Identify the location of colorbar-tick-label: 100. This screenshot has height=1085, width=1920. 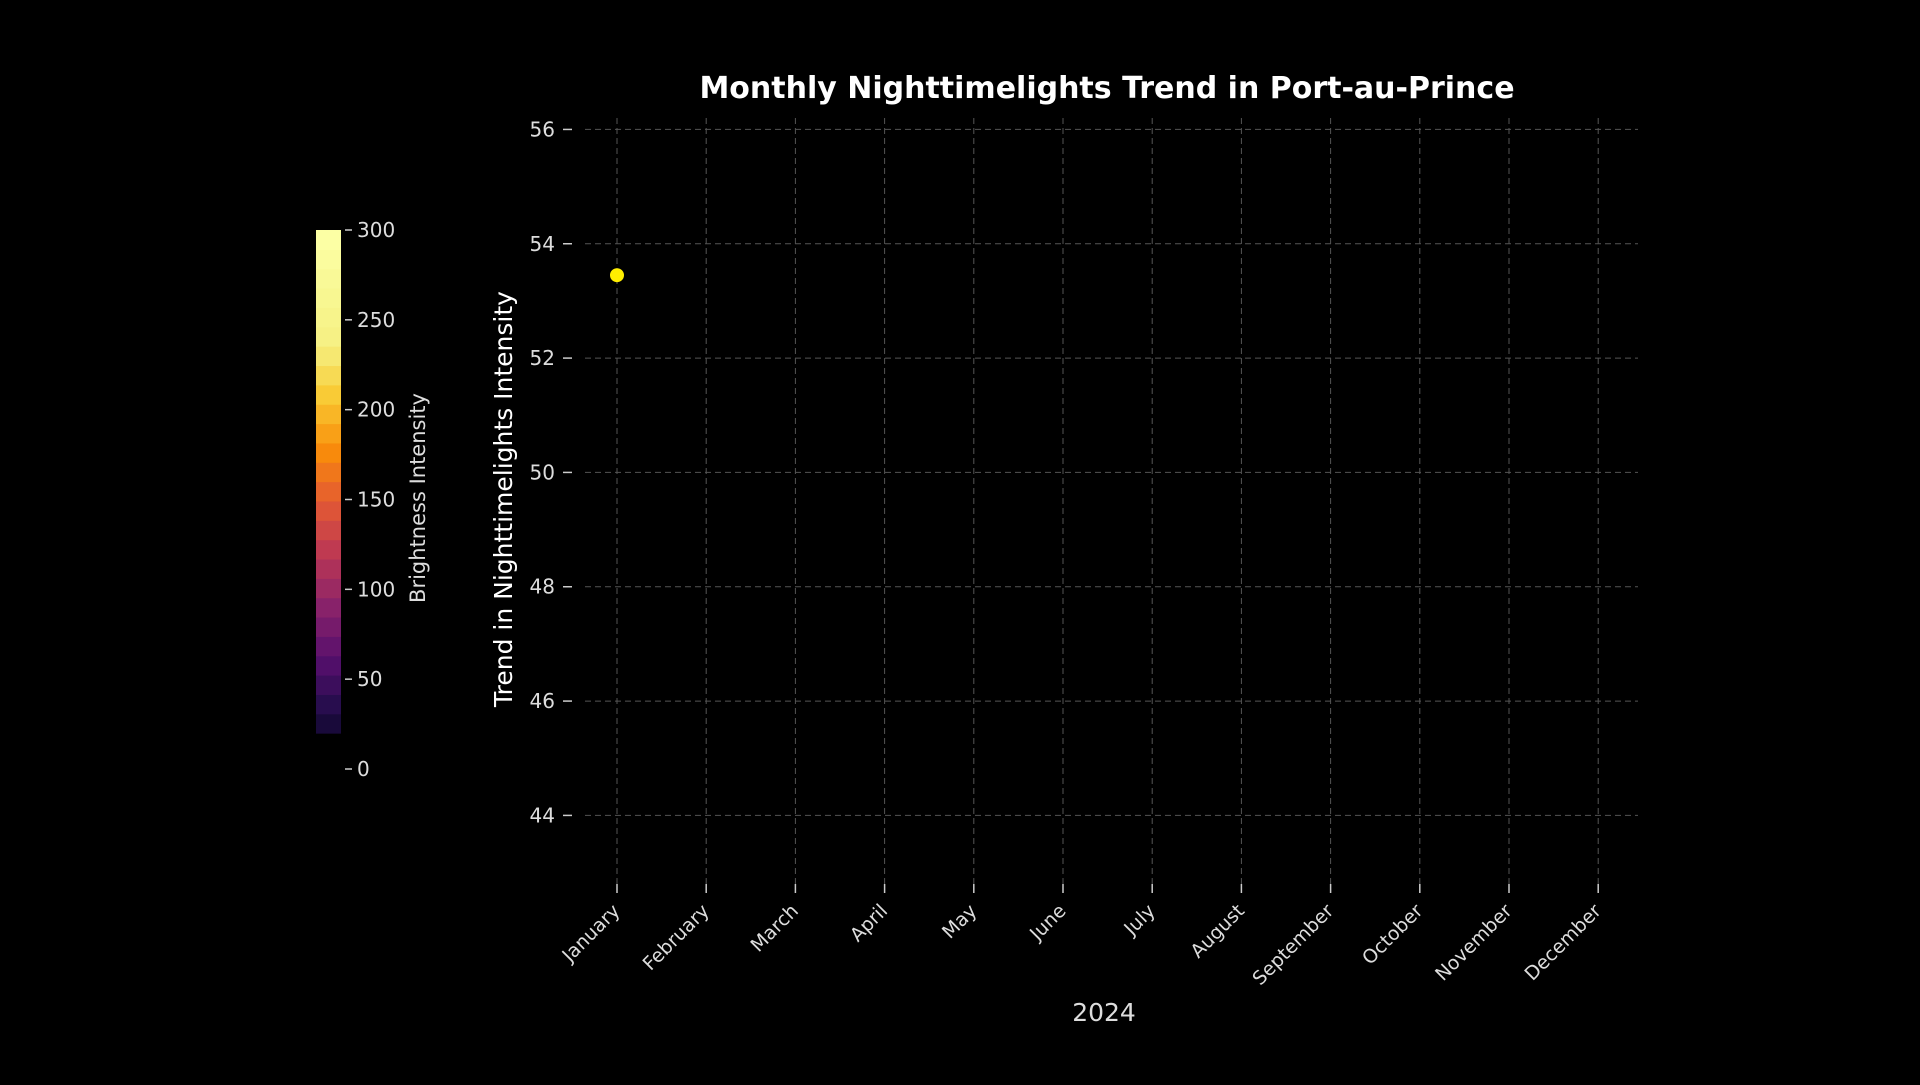
(376, 589).